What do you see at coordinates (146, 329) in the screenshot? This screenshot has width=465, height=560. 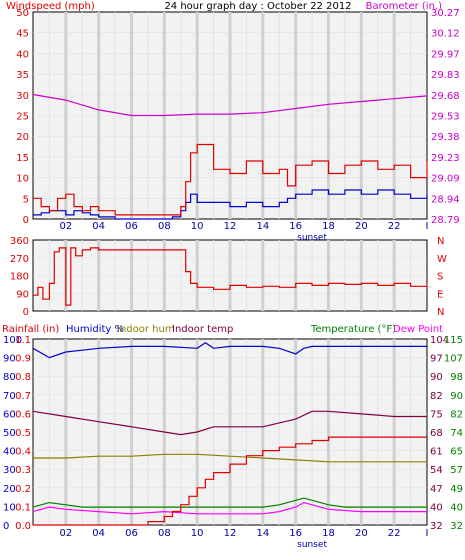 I see `indoor-hum-label: Indoor hum` at bounding box center [146, 329].